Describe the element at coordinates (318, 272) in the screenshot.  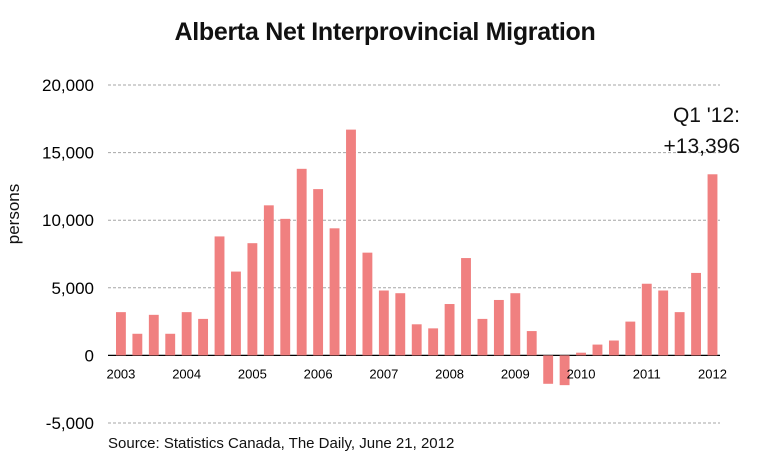
I see `bar: 2006 Q1: 12300` at that location.